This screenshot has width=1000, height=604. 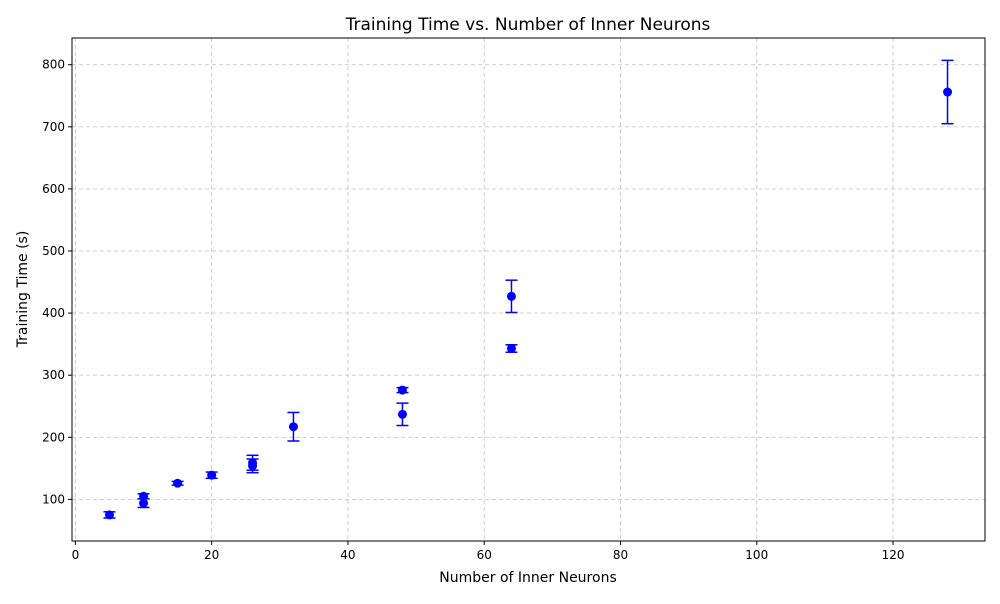 What do you see at coordinates (53, 251) in the screenshot?
I see `y-tick-label: 500` at bounding box center [53, 251].